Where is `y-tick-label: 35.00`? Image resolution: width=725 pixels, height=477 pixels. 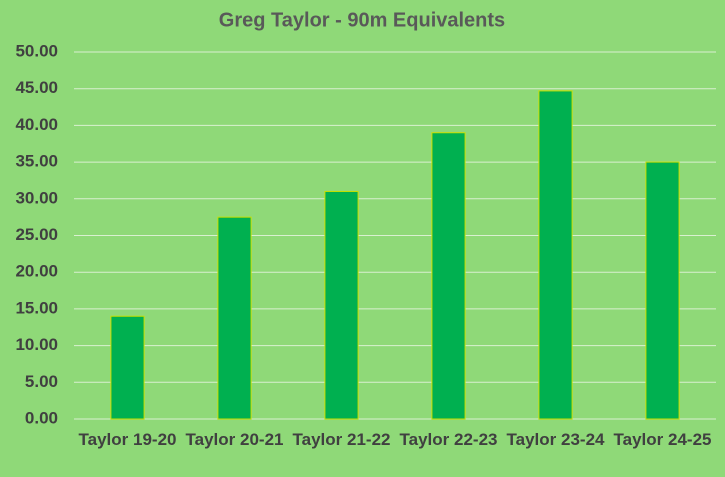
y-tick-label: 35.00 is located at coordinates (36, 161).